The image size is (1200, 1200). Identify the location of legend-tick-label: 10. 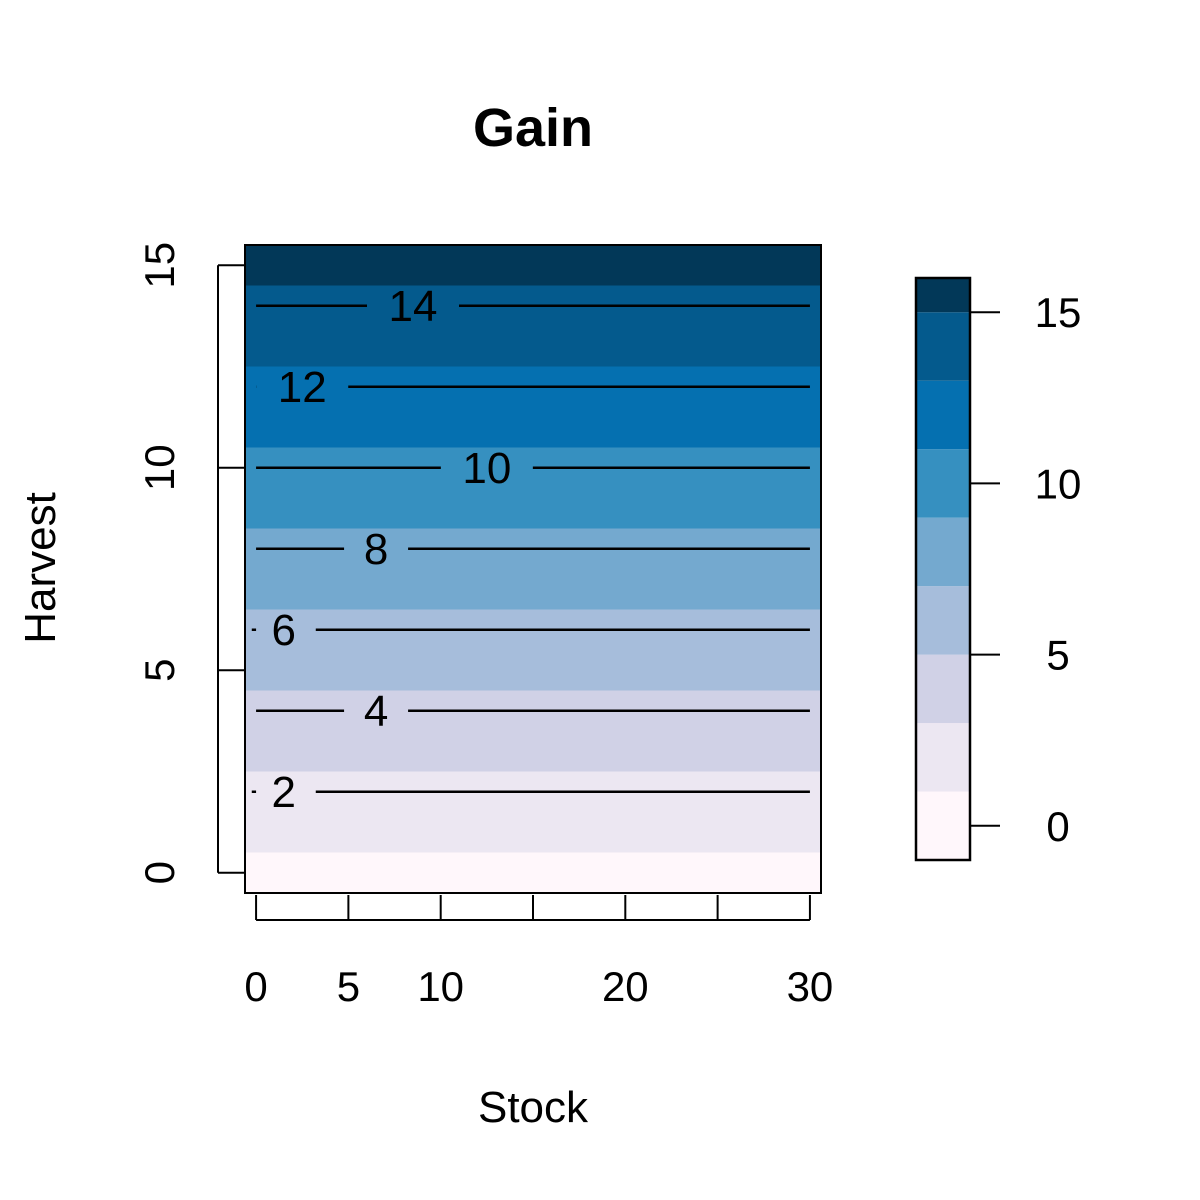
(1058, 483).